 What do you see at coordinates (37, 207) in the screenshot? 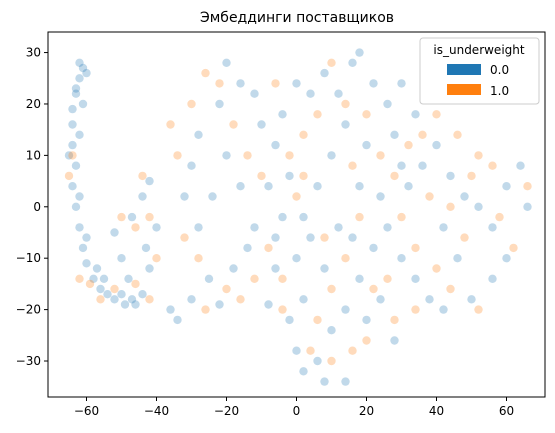
I see `y-tick-label-3: 0` at bounding box center [37, 207].